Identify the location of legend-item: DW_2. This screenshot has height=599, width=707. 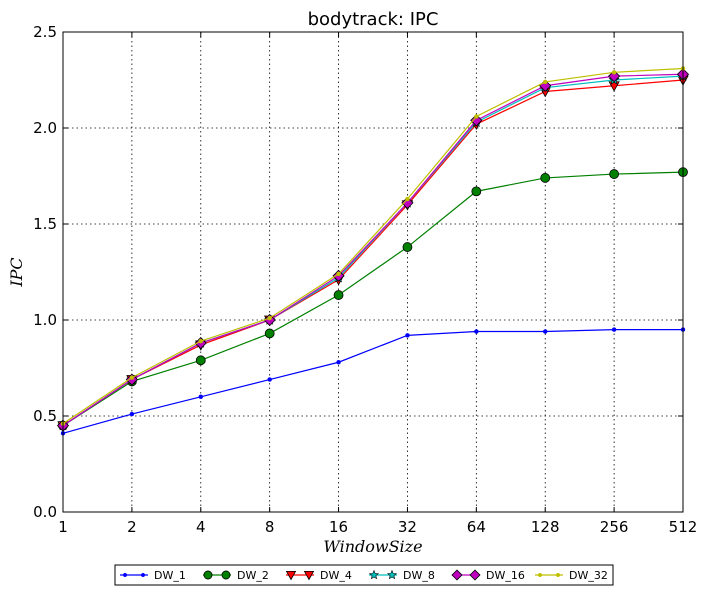
(236, 575).